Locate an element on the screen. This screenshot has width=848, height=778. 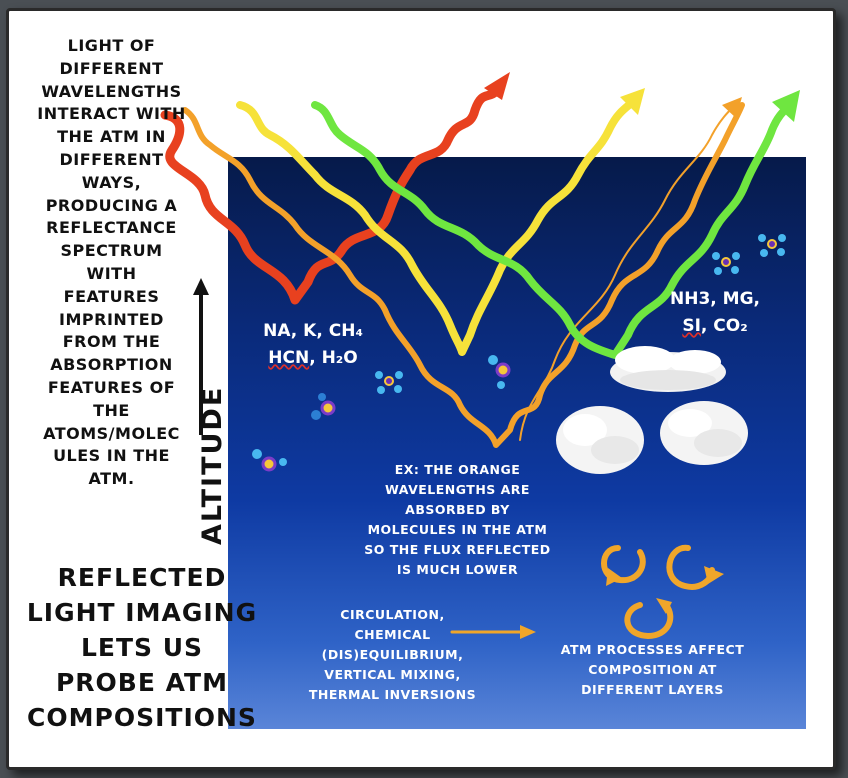
green-ray-arrowhead is located at coordinates (786, 106).